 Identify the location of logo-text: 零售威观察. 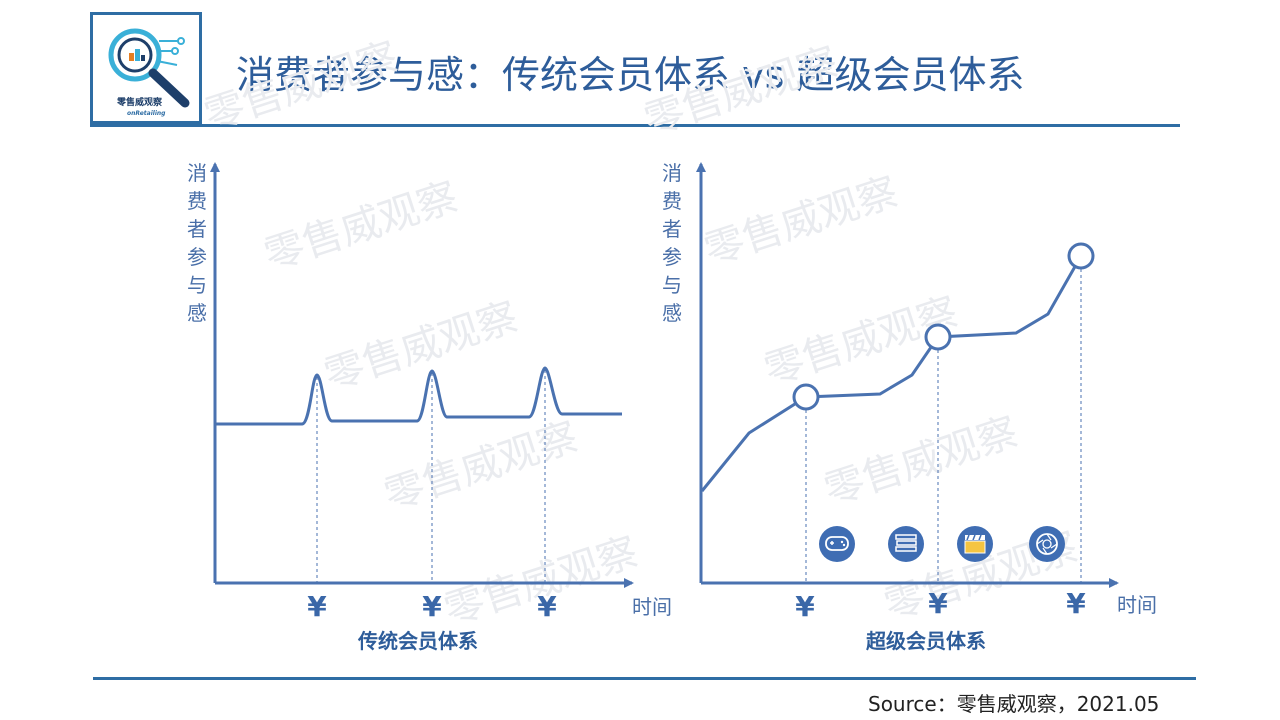
(140, 103).